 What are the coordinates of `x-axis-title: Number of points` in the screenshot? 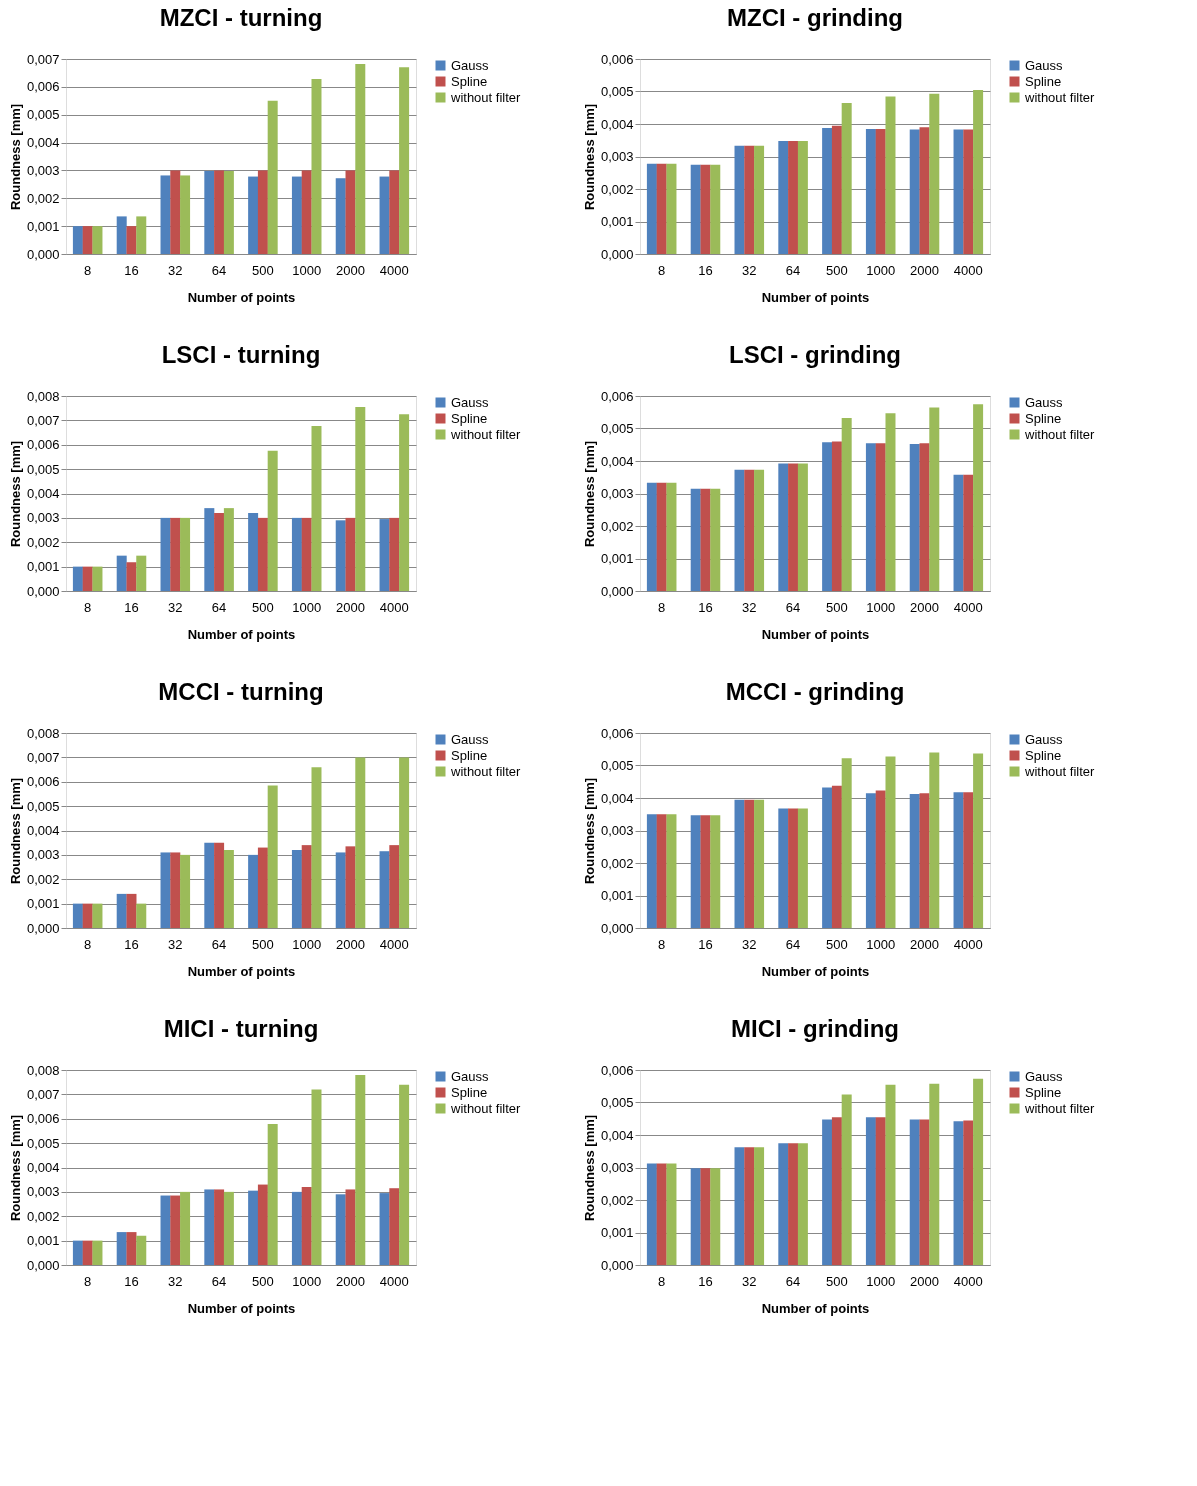 It's located at (815, 634).